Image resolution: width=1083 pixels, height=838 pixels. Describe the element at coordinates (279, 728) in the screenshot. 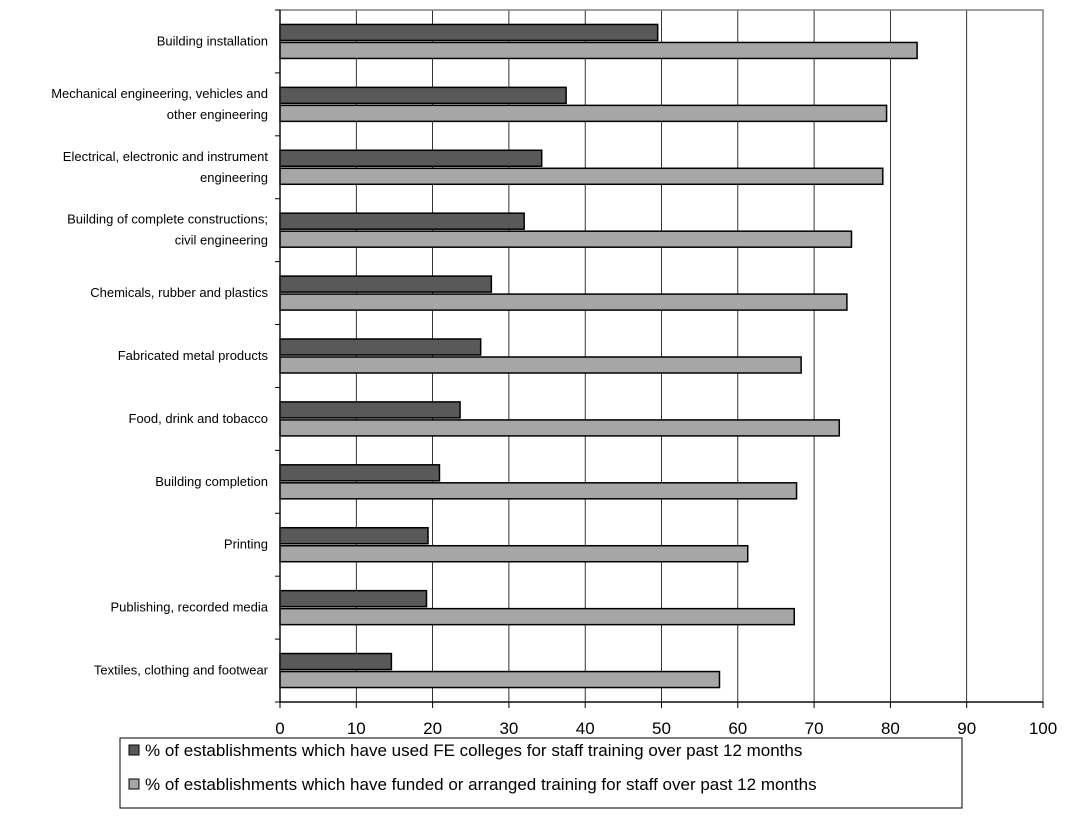

I see `x-tick-label: 0` at that location.